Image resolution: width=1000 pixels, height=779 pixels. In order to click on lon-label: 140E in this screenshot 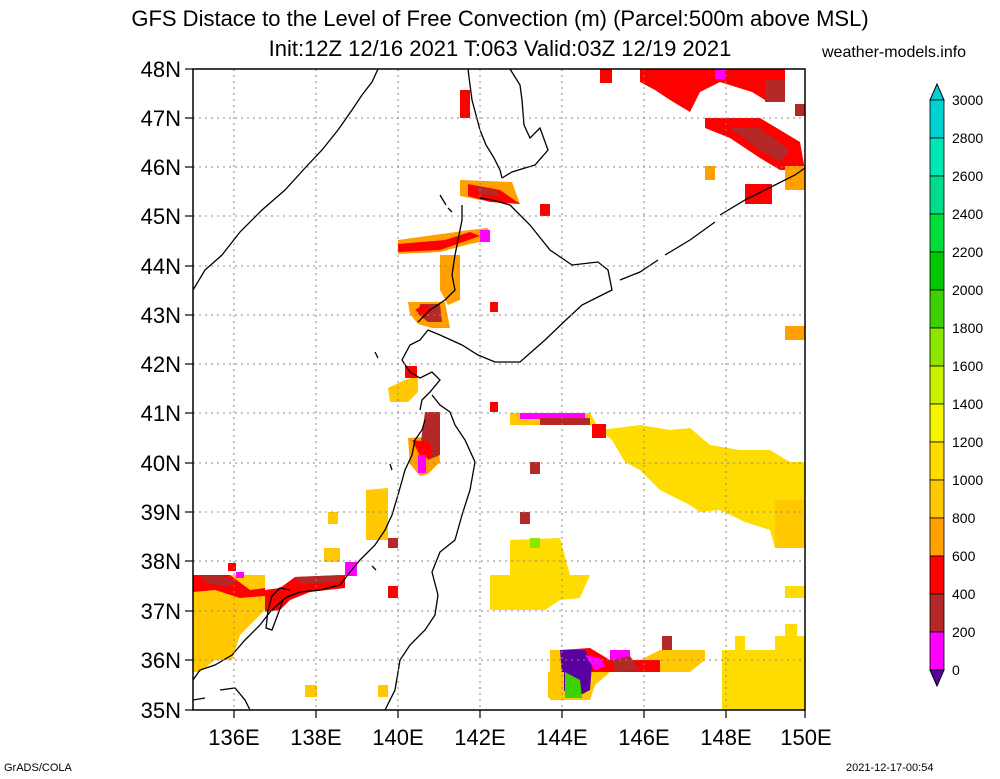, I will do `click(397, 737)`.